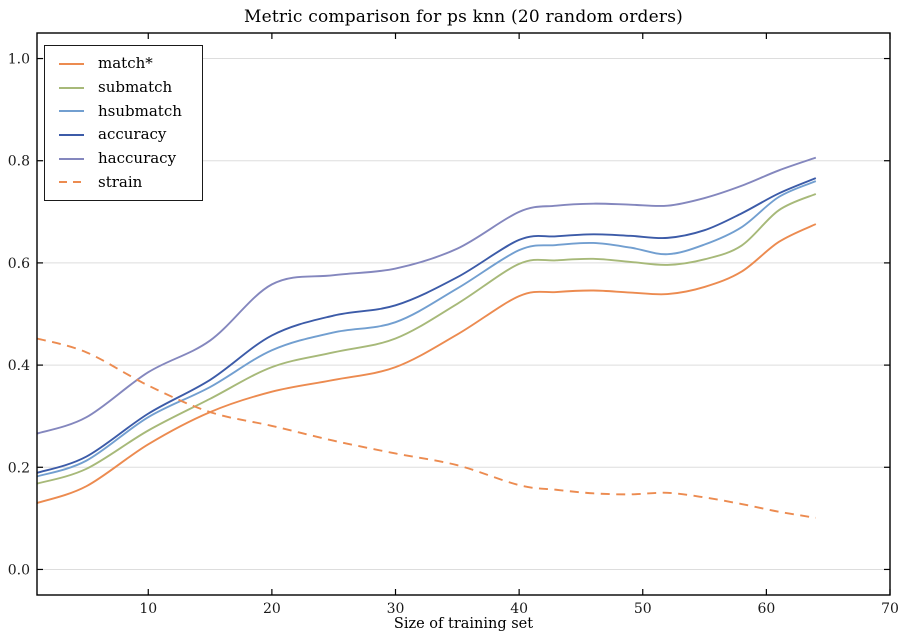 The width and height of the screenshot is (906, 644). I want to click on legend-item-haccuracy: haccuracy, so click(120, 159).